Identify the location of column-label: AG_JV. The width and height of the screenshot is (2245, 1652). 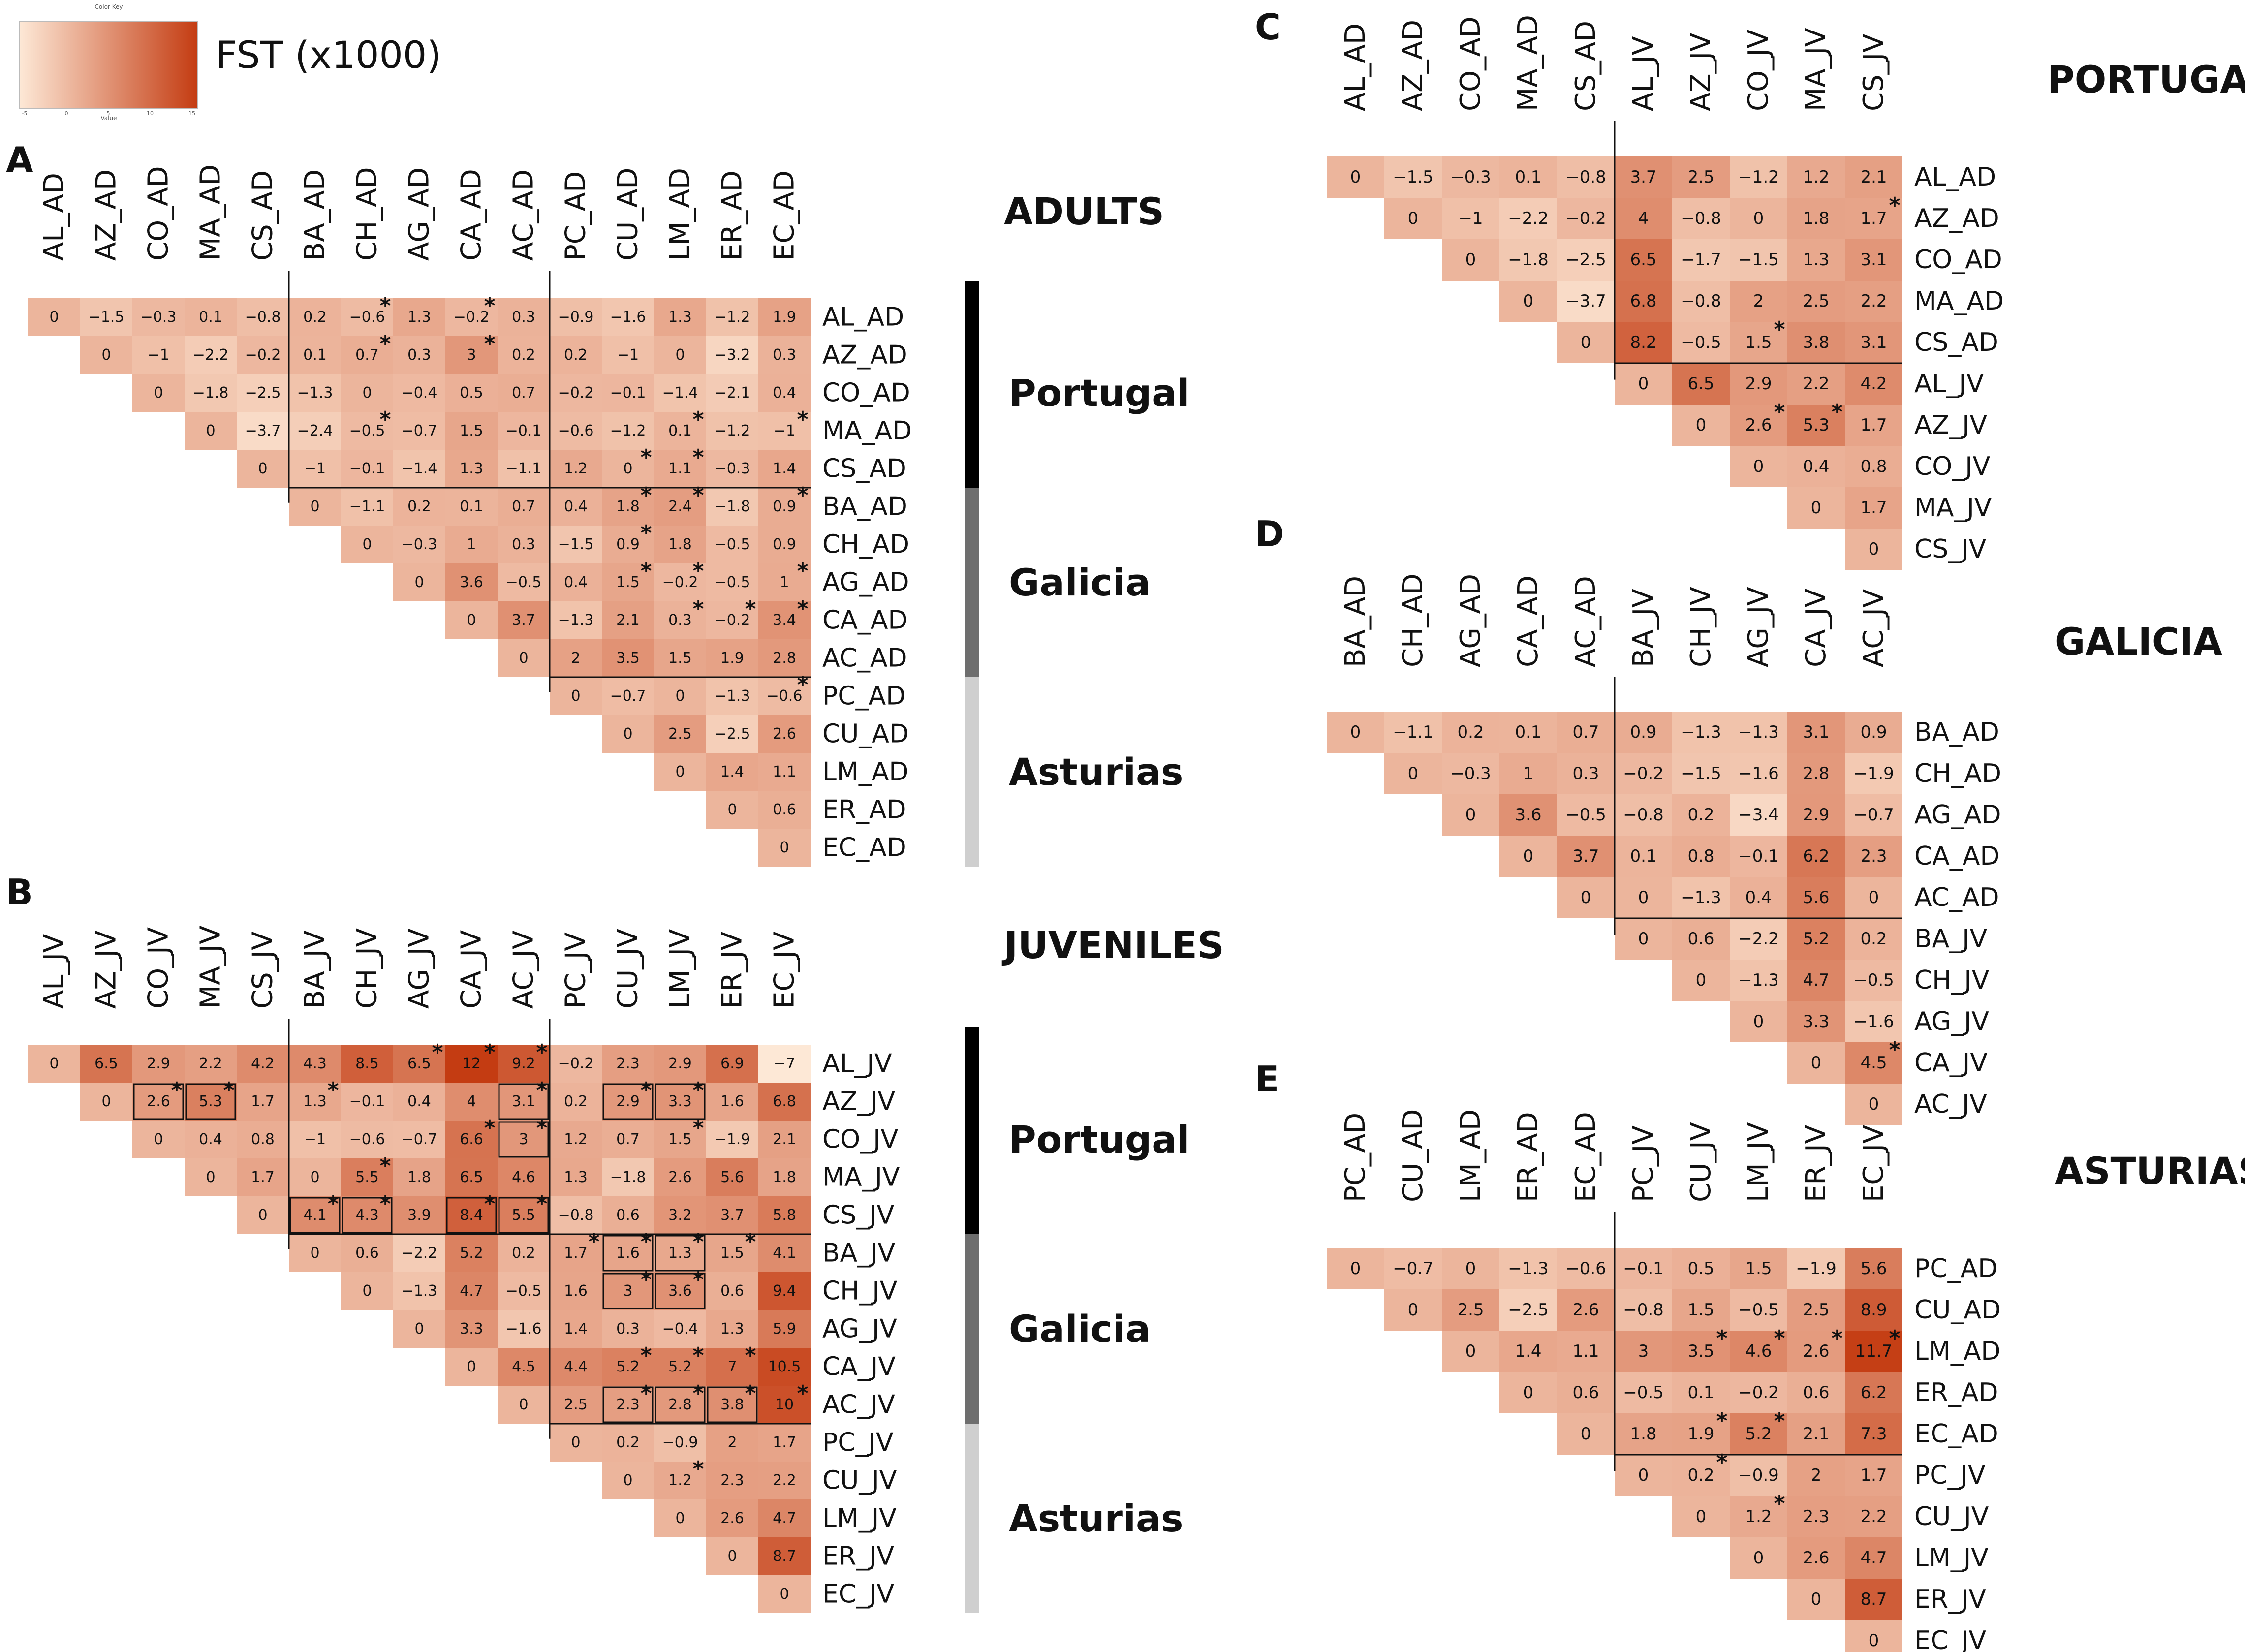
(1759, 627).